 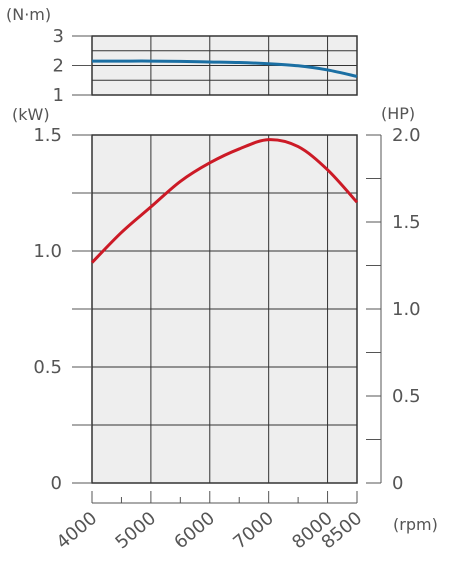 I want to click on torque-y-tick-label: 1, so click(x=58, y=95).